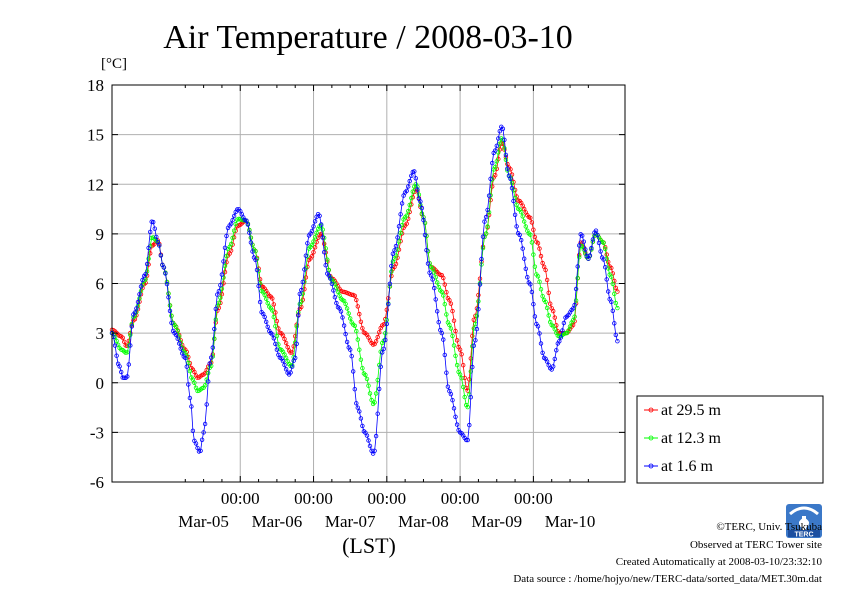 The image size is (842, 595). What do you see at coordinates (769, 527) in the screenshot?
I see `copyright-text: ©TERC, Univ. Tsukuba` at bounding box center [769, 527].